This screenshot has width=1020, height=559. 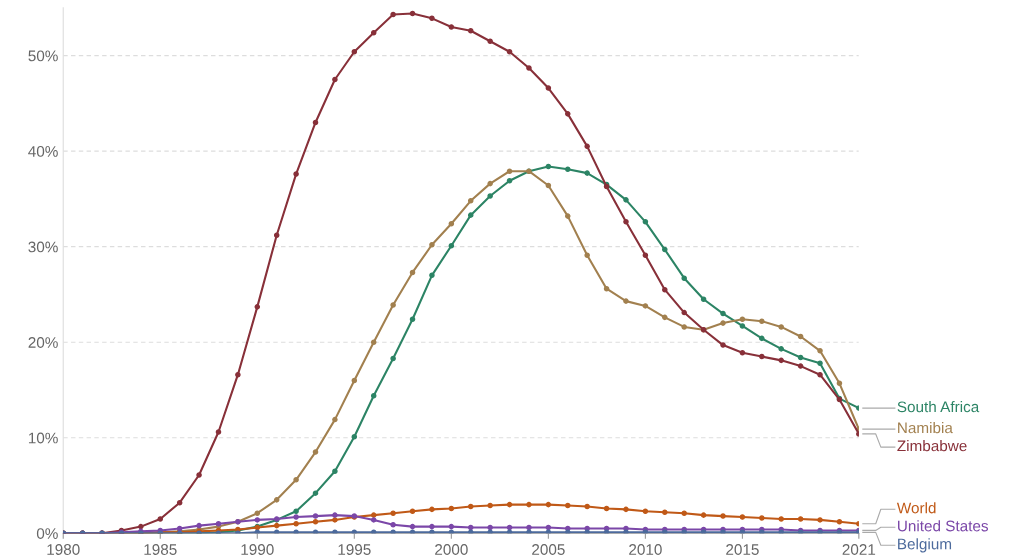 I want to click on y-tick-label: 0%, so click(x=47, y=533).